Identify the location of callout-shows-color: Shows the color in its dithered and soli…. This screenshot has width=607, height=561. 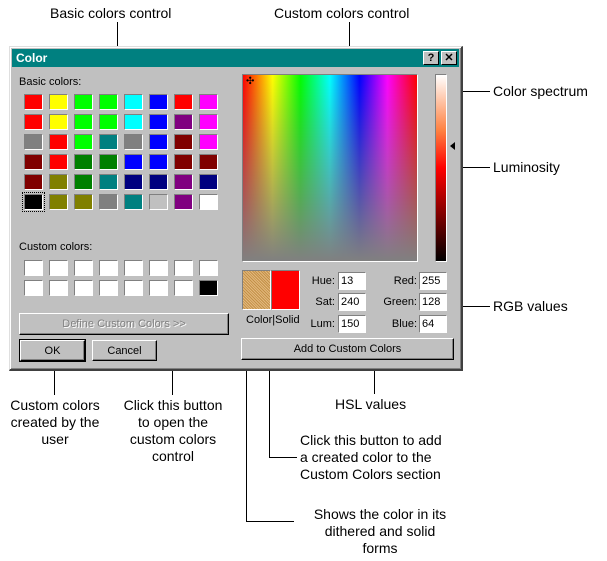
(380, 531).